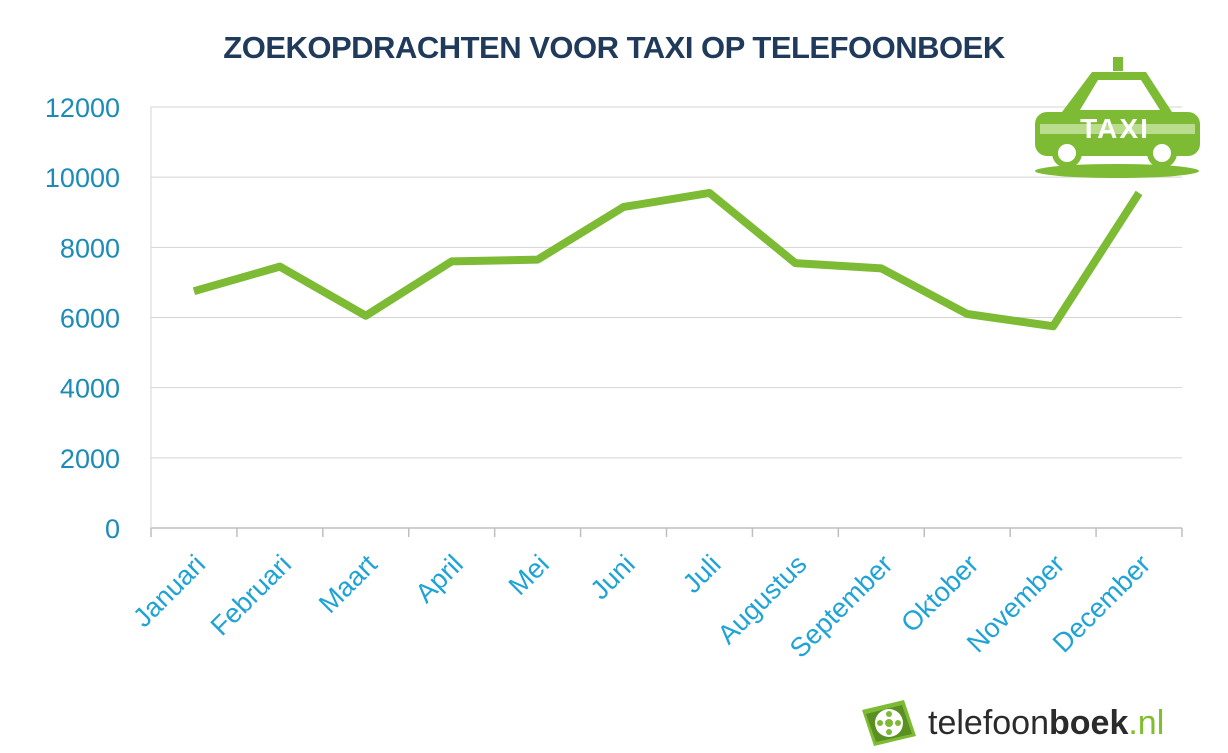 This screenshot has width=1228, height=753. I want to click on x-tick-label: Februari, so click(251, 595).